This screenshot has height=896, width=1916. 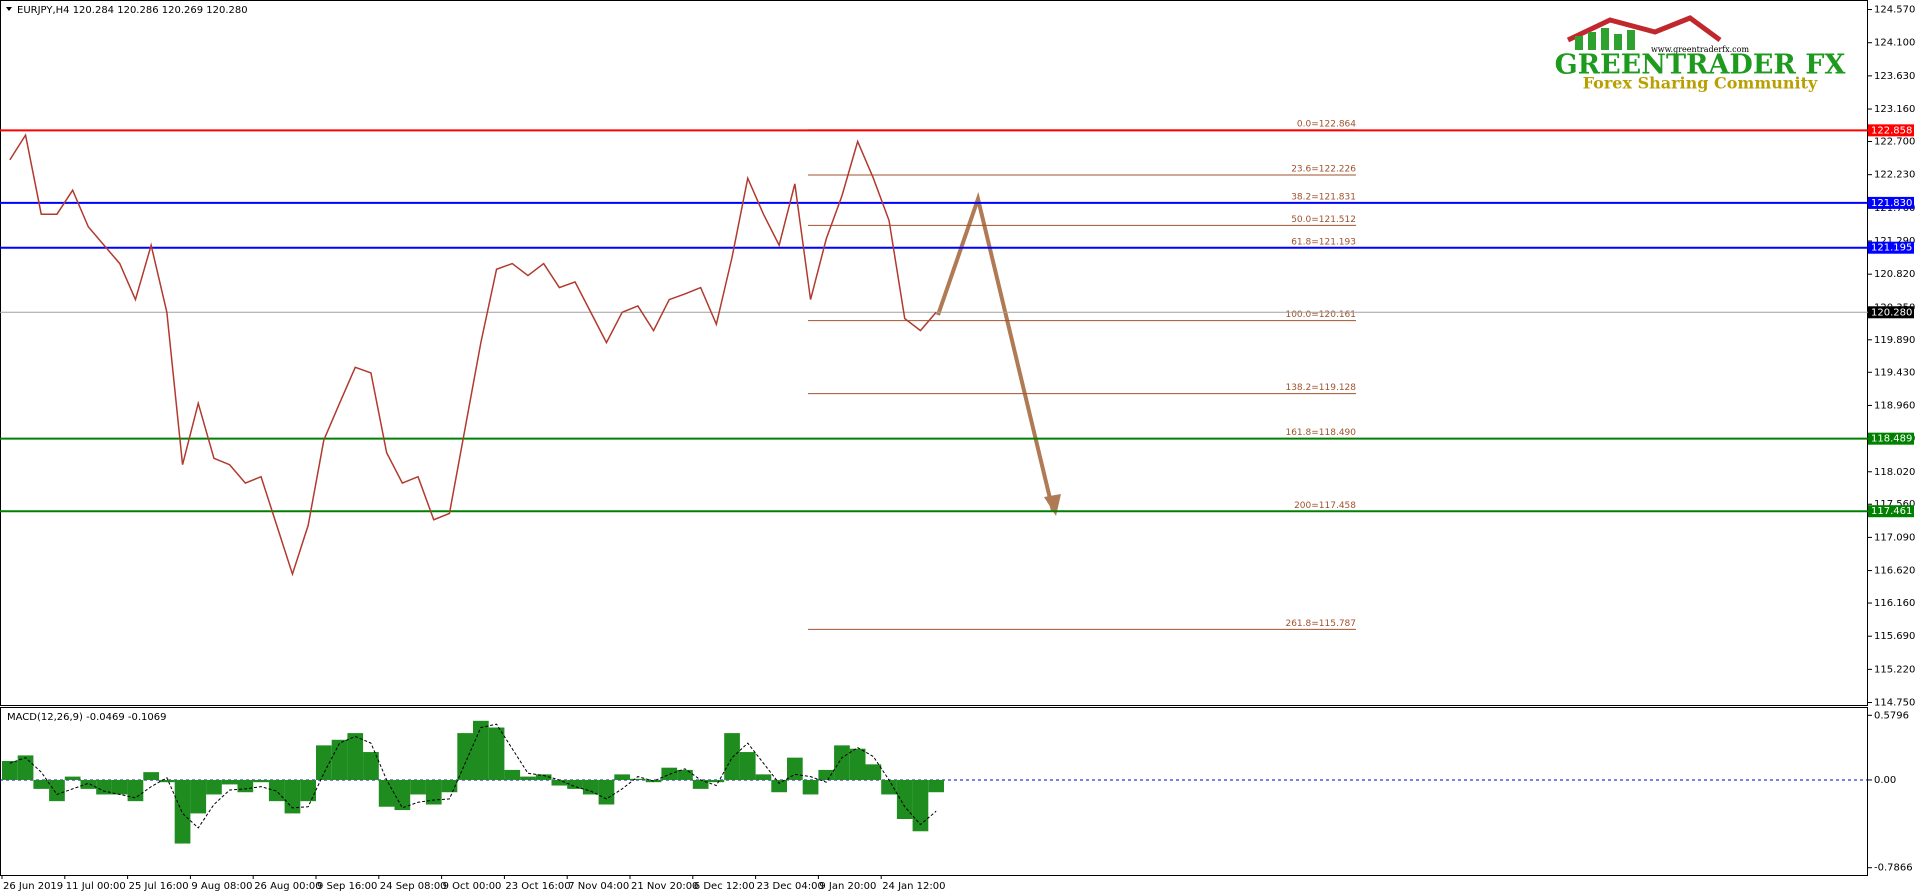 I want to click on fib-label: 23.6=122.226, so click(x=1323, y=169).